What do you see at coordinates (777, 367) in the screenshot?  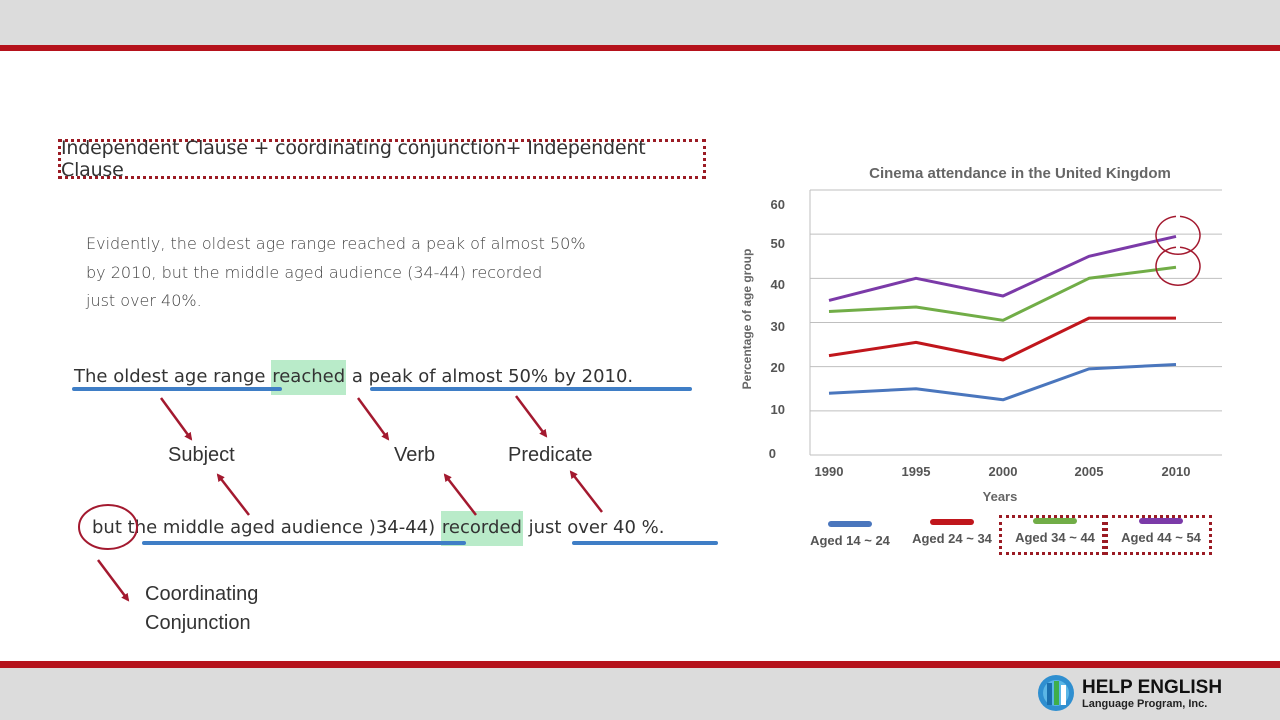 I see `y-tick-label: 20` at bounding box center [777, 367].